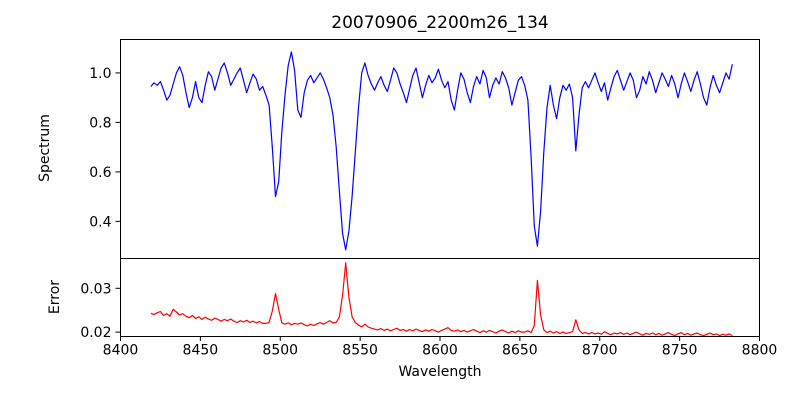 This screenshot has width=800, height=400. What do you see at coordinates (440, 23) in the screenshot?
I see `chart-title: 20070906_2200m26_134` at bounding box center [440, 23].